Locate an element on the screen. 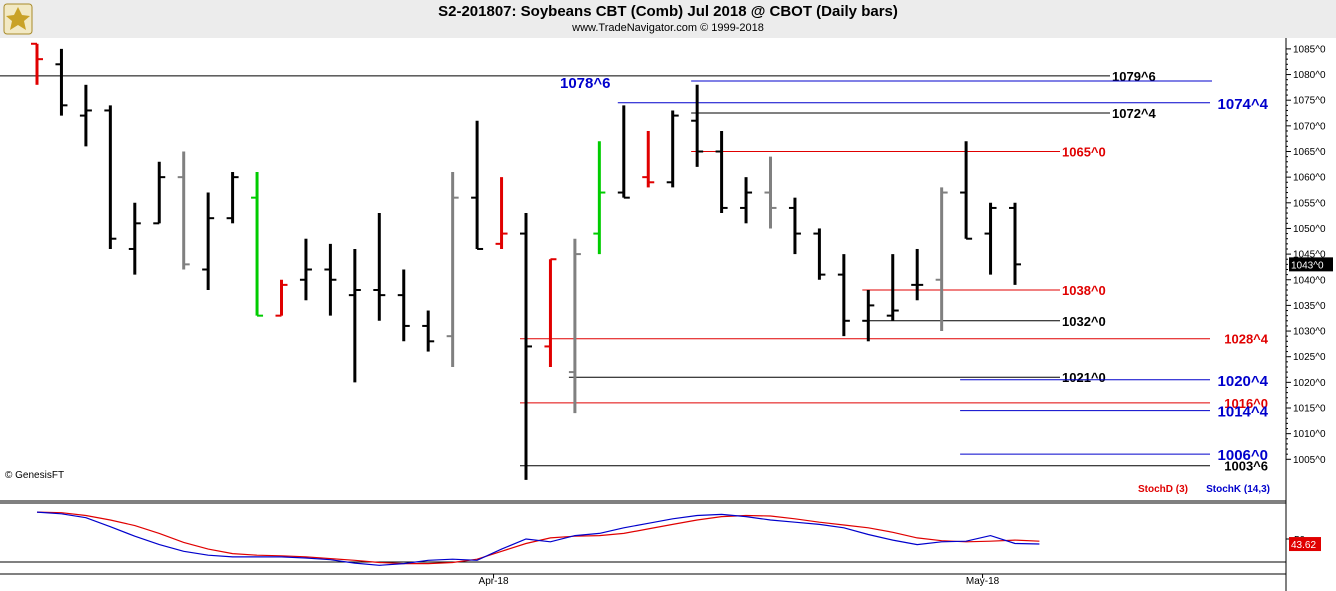 This screenshot has height=591, width=1336. level-label: 1072^4 is located at coordinates (1134, 113).